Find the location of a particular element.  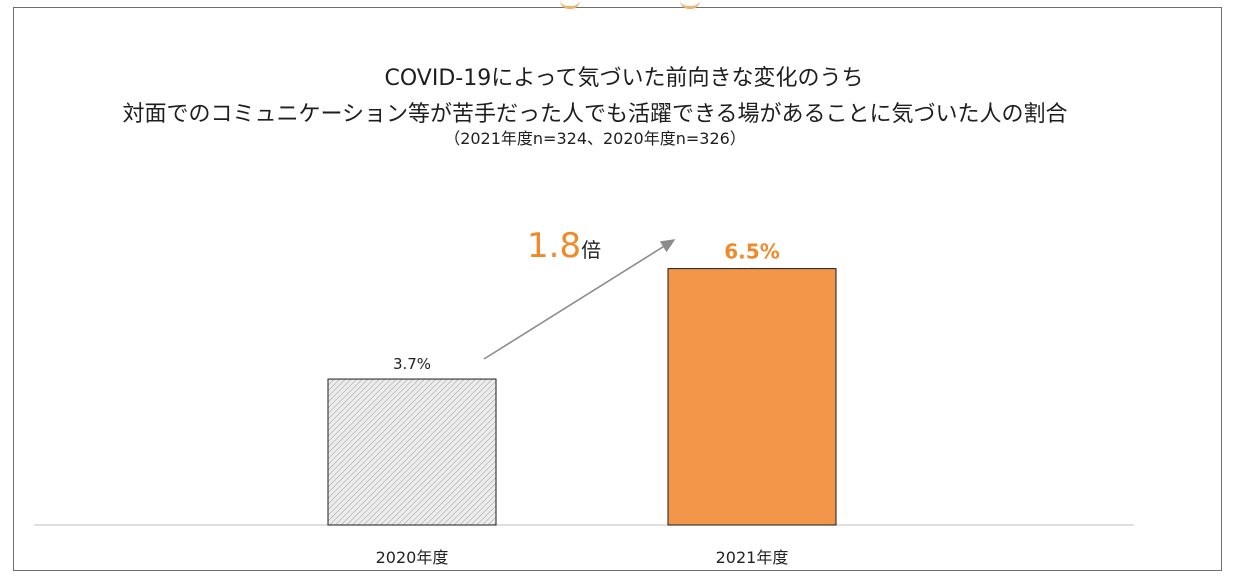

chart-subtitle: （2021年度n=324、2020年度n=326） is located at coordinates (595, 138).